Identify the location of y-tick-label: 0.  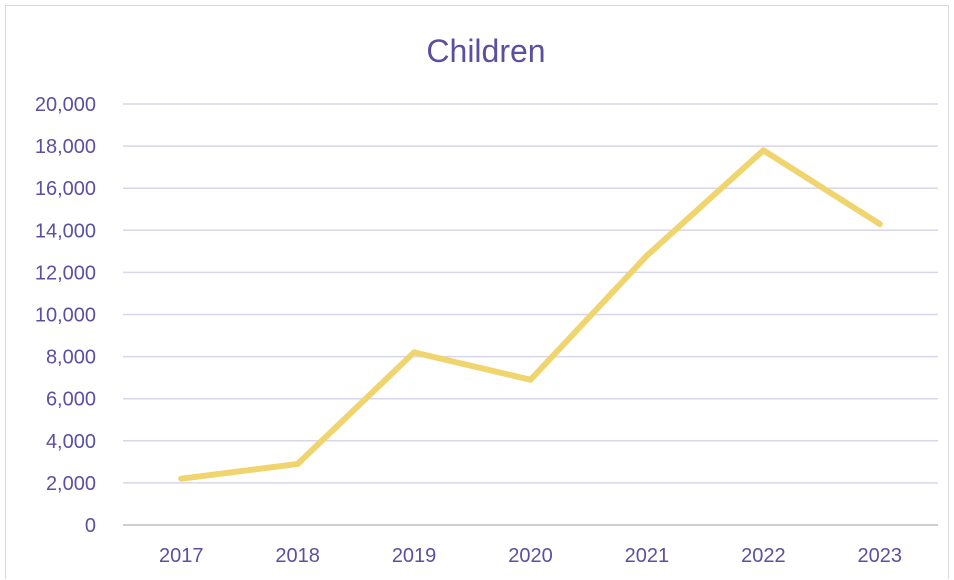
(90, 526).